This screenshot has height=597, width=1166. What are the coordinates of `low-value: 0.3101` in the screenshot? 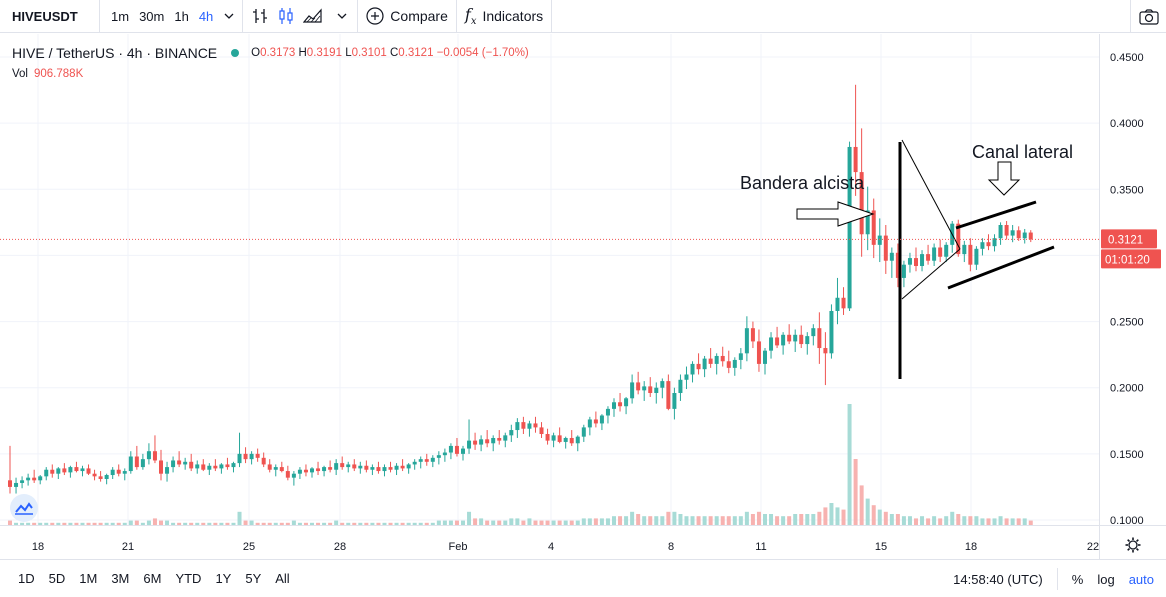 It's located at (369, 53).